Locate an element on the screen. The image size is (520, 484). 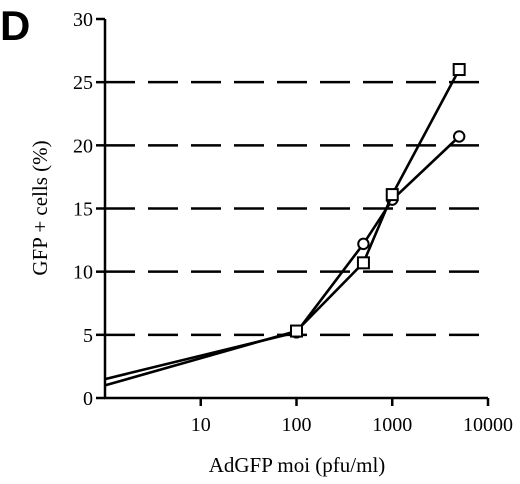
y-tick-label: 10 is located at coordinates (83, 273).